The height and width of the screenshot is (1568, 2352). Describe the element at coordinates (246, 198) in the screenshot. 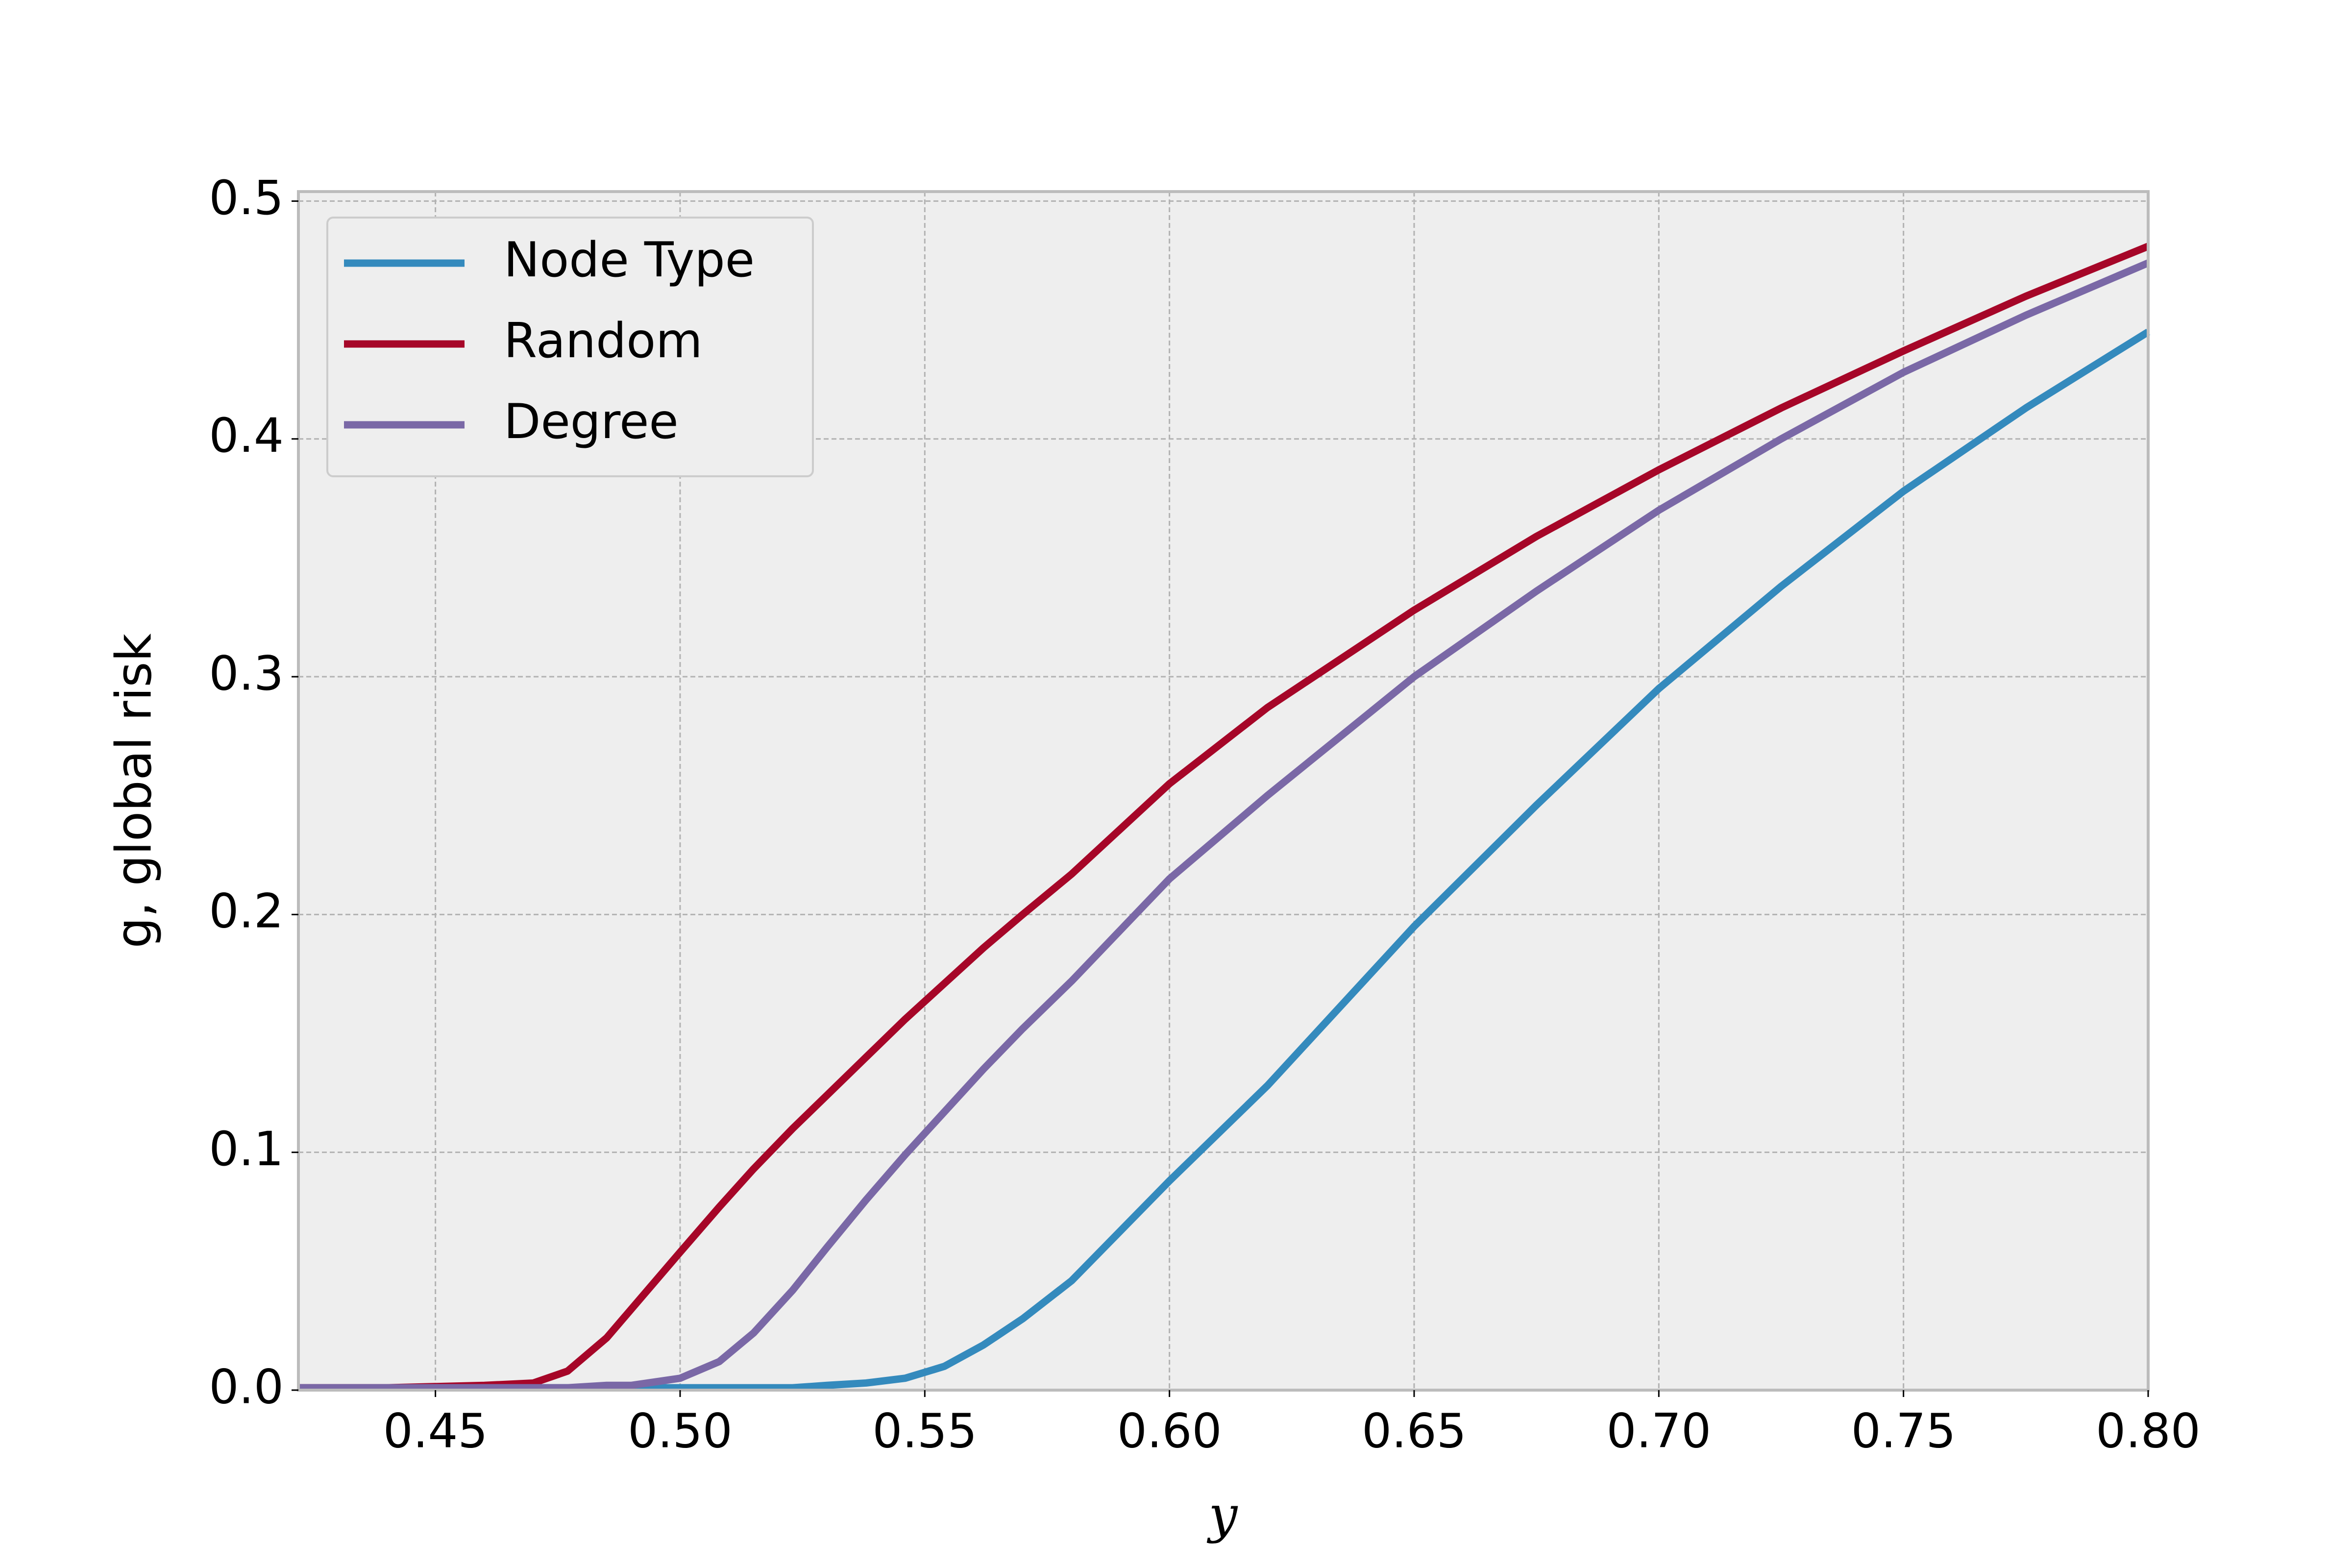

I see `y-tick-label: 0.5` at that location.